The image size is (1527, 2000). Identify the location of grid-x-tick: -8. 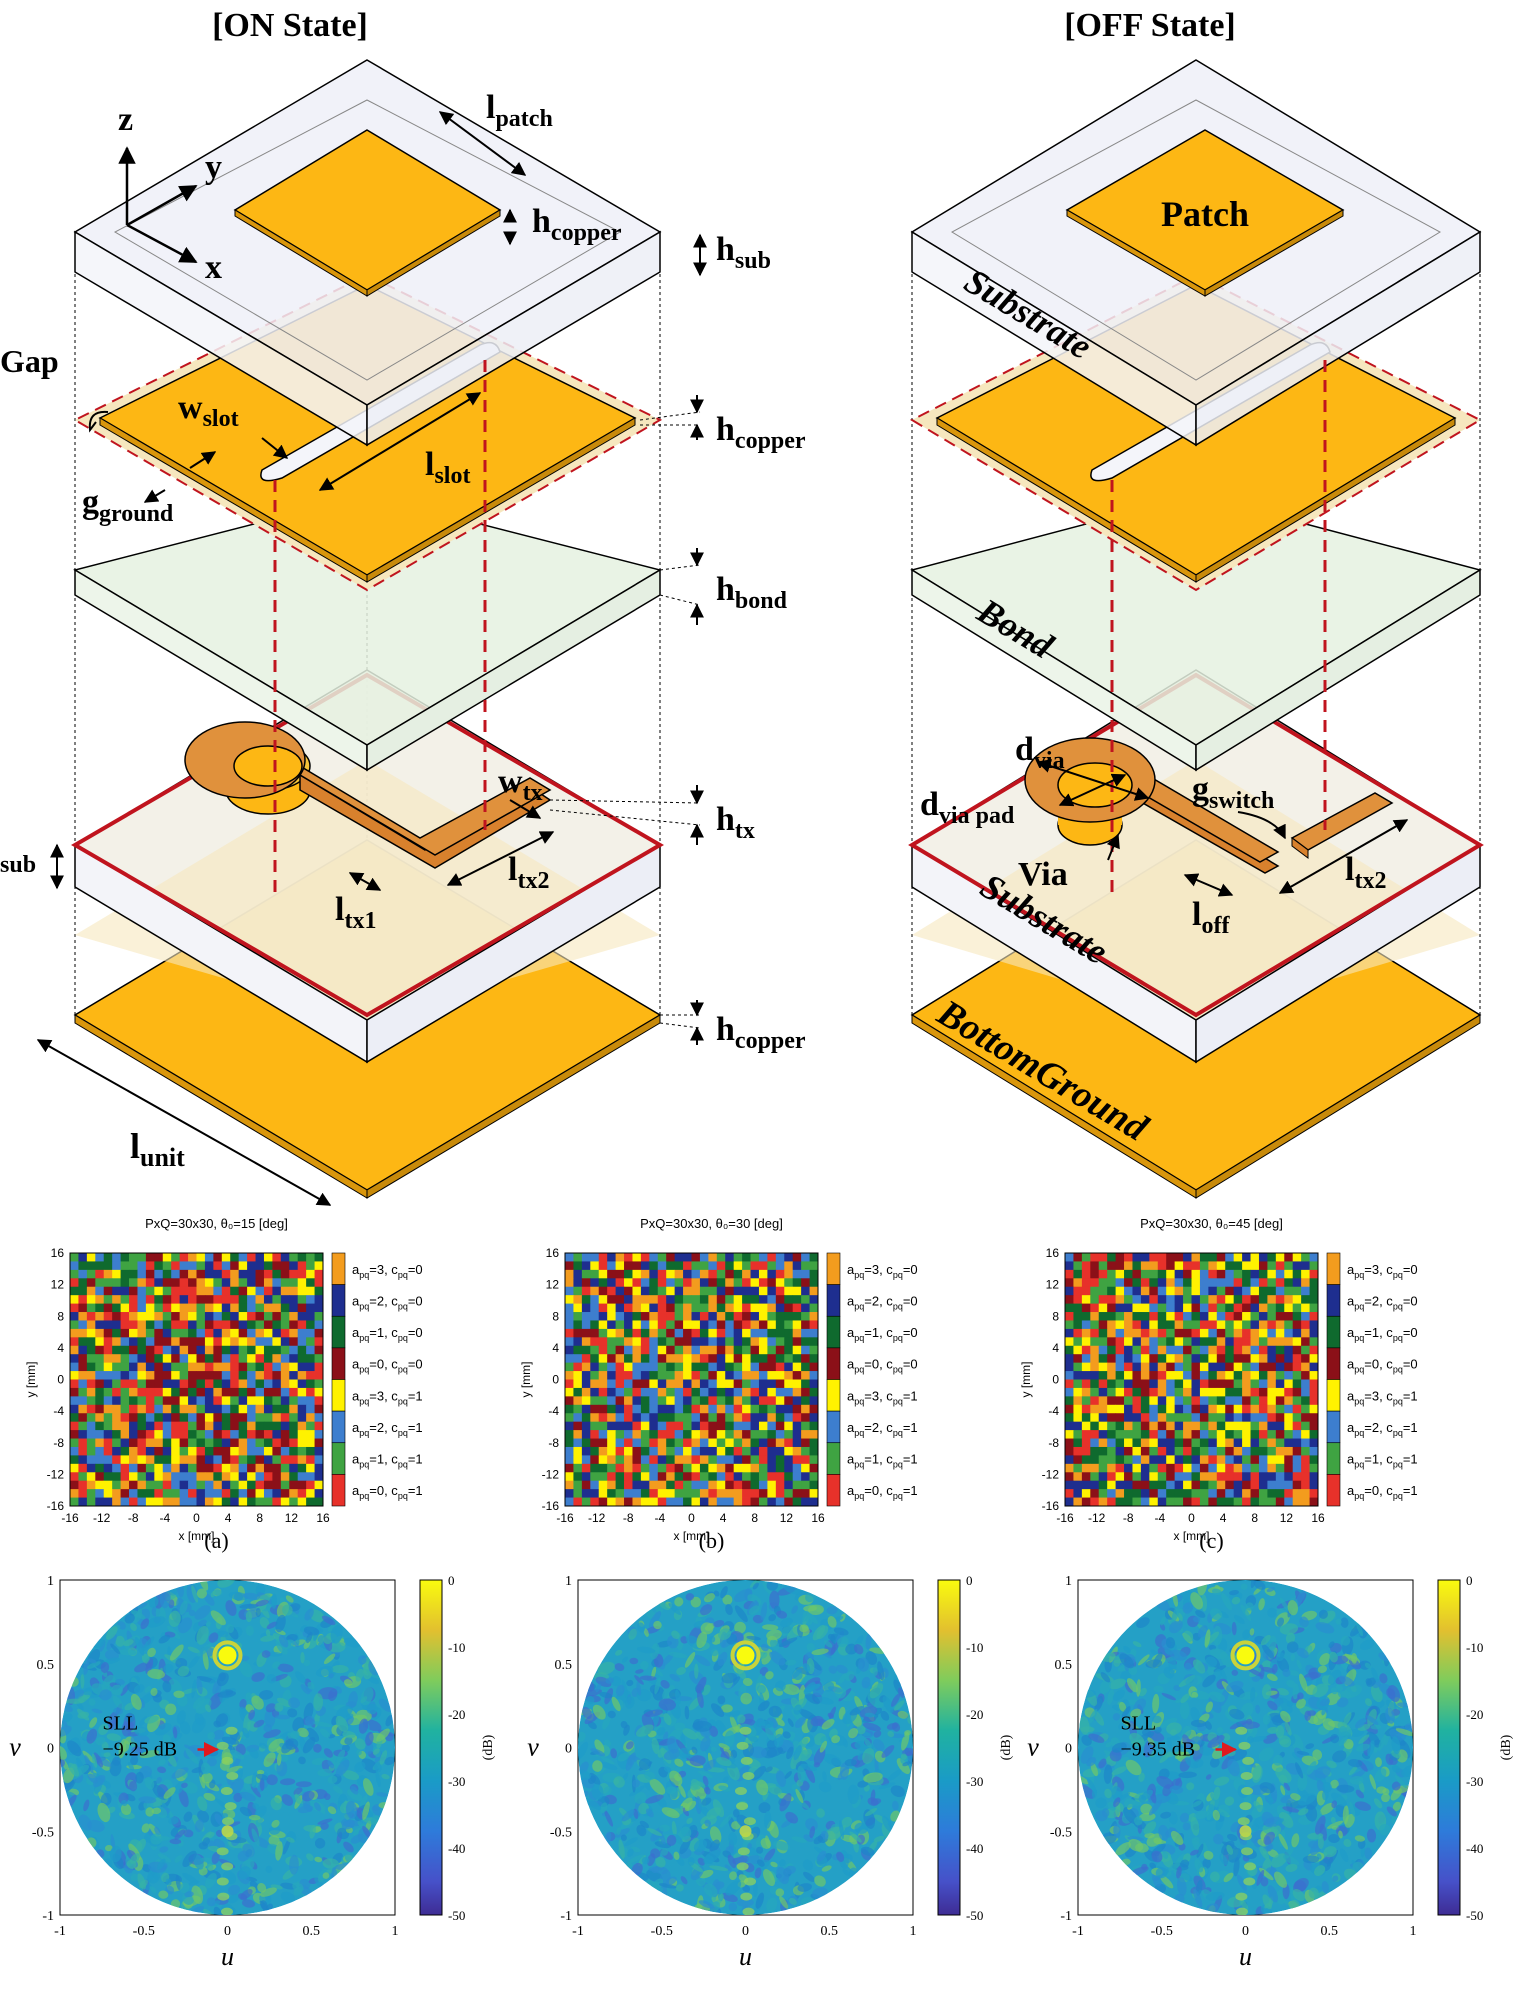
(1128, 1518).